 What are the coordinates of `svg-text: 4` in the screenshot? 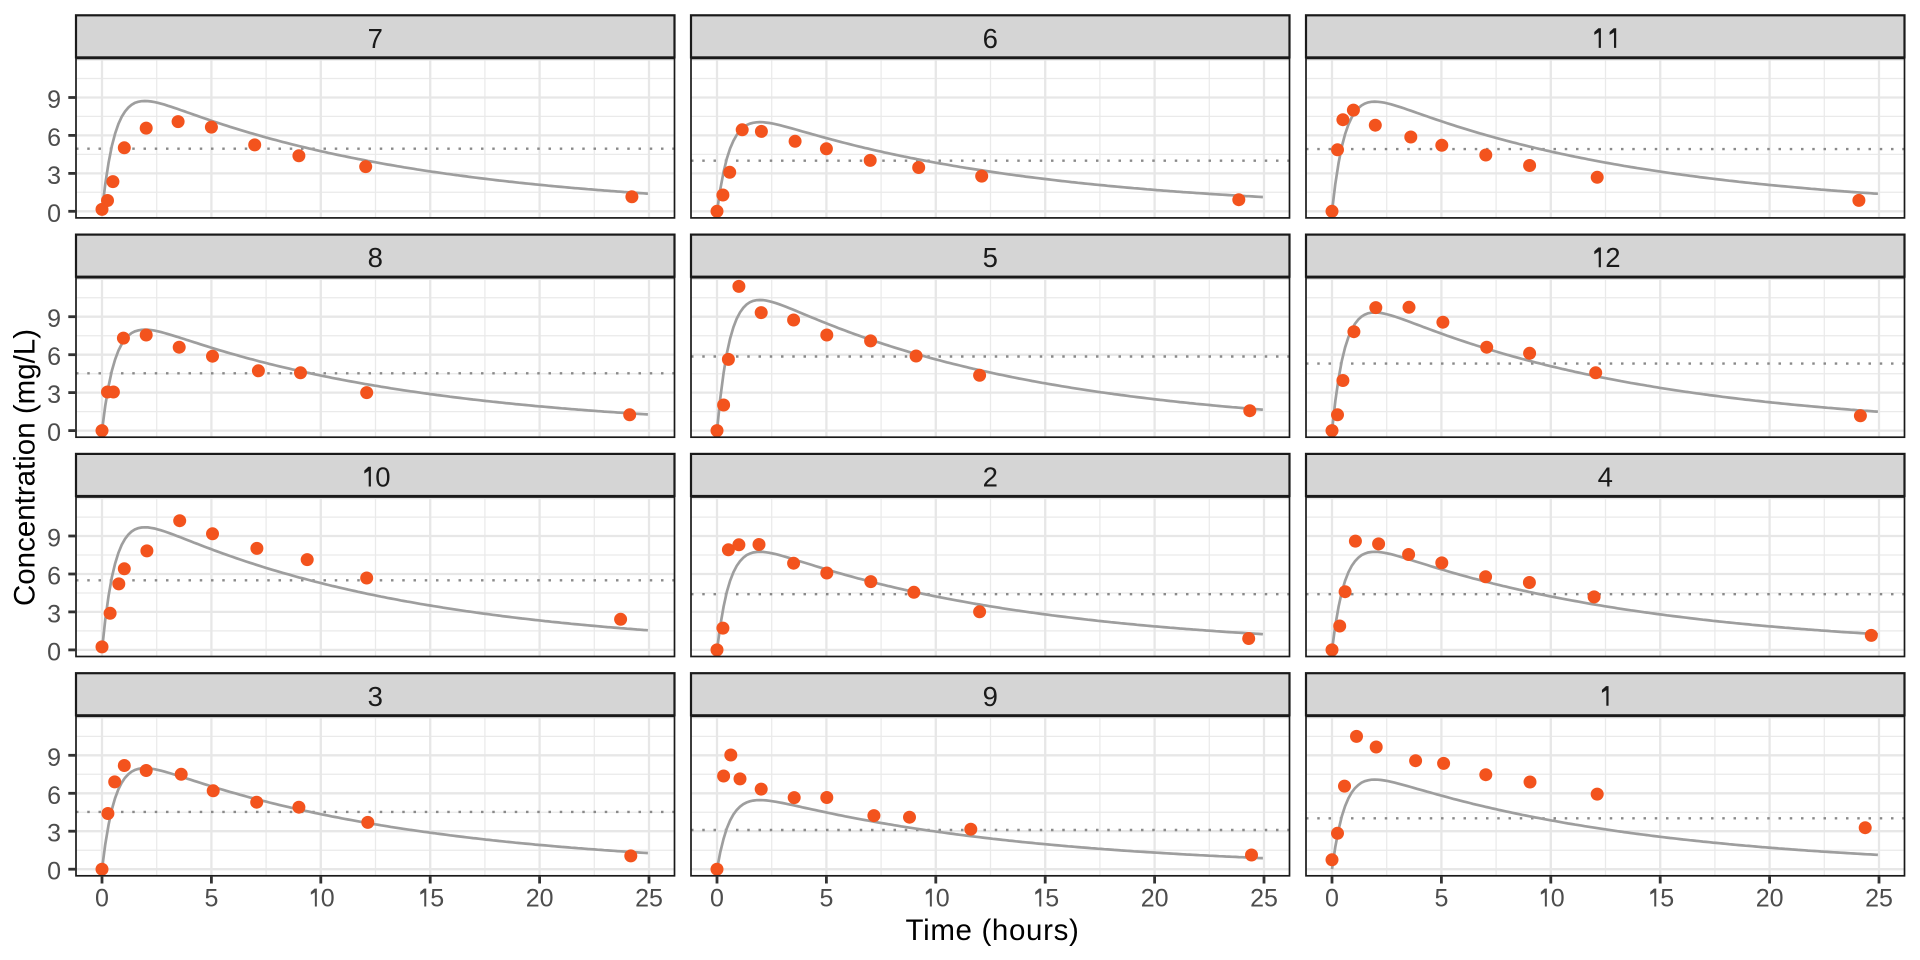 It's located at (1605, 477).